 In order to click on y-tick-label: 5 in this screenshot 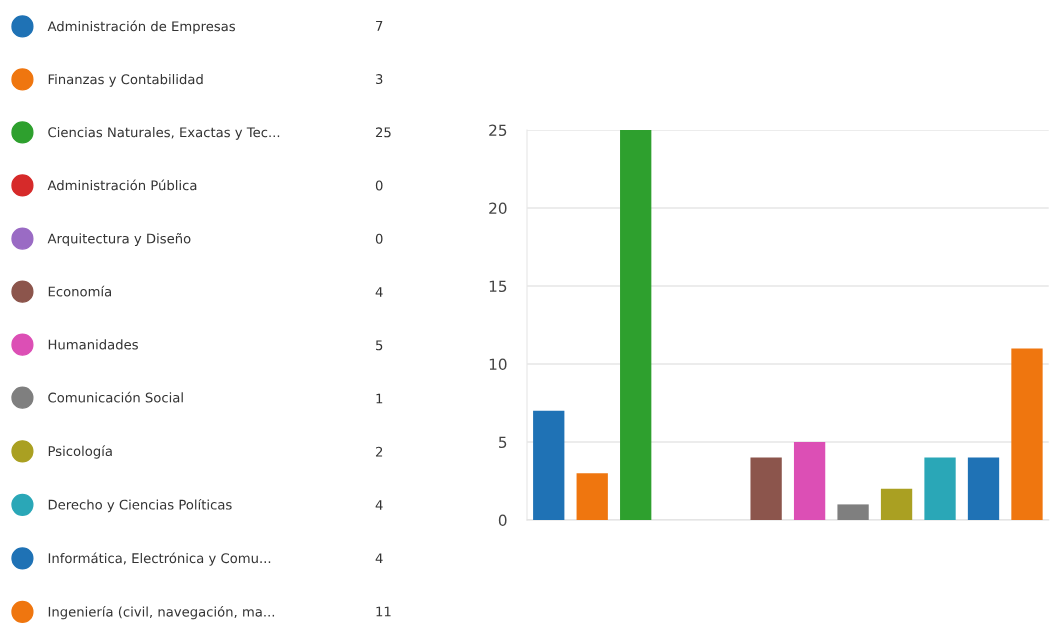, I will do `click(503, 442)`.